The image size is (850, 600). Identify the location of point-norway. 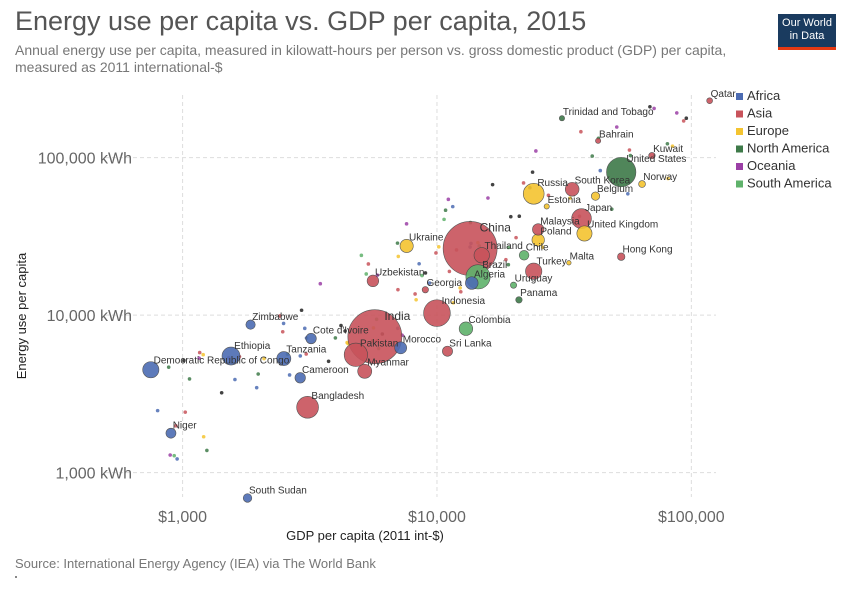
(642, 184).